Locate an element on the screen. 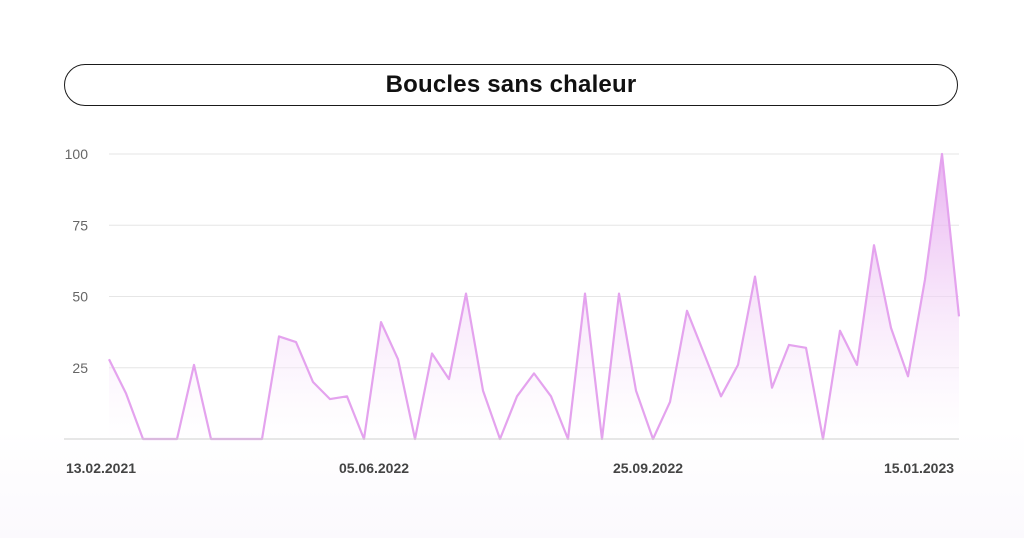 This screenshot has height=538, width=1024. x-tick-label: 05.06.2022 is located at coordinates (374, 468).